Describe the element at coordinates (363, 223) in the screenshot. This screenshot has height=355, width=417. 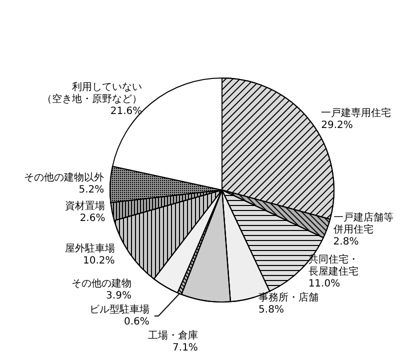
I see `slice-label: 一戸建店舗等併用住宅` at that location.